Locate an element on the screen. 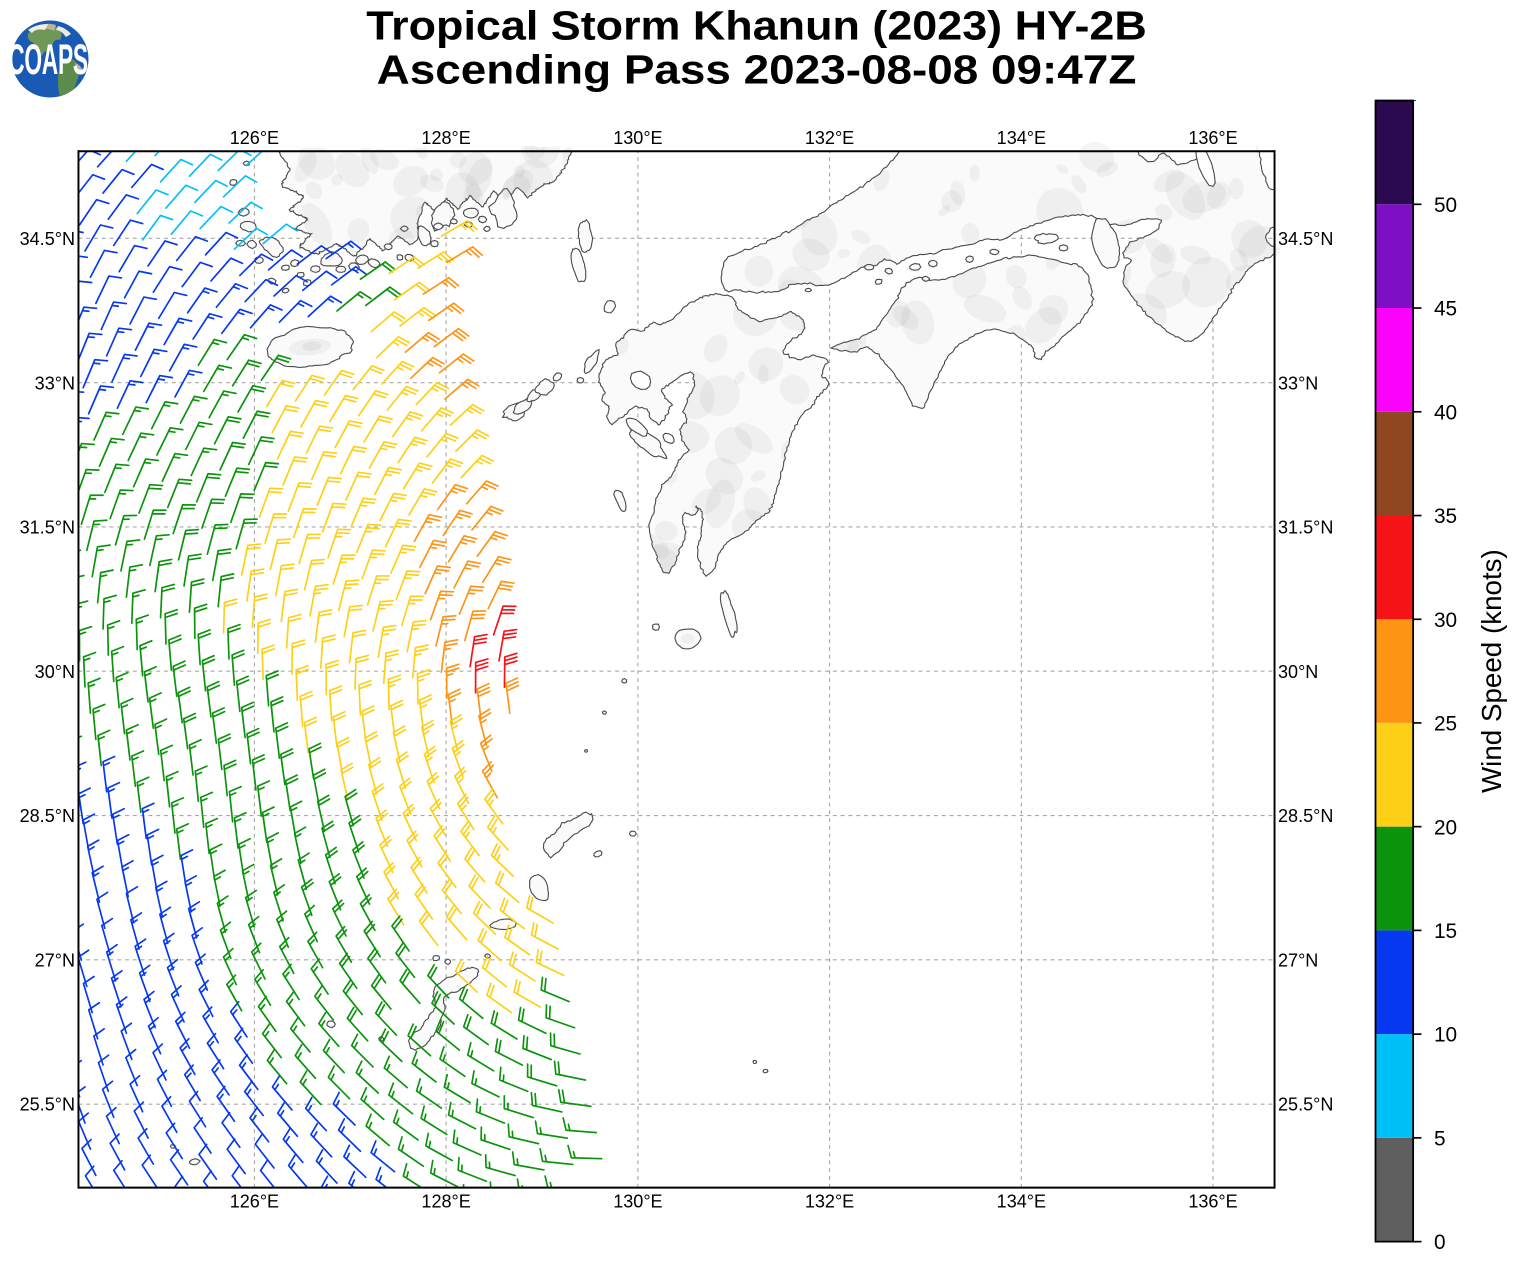 This screenshot has width=1513, height=1264. svg-text: 40 is located at coordinates (1445, 412).